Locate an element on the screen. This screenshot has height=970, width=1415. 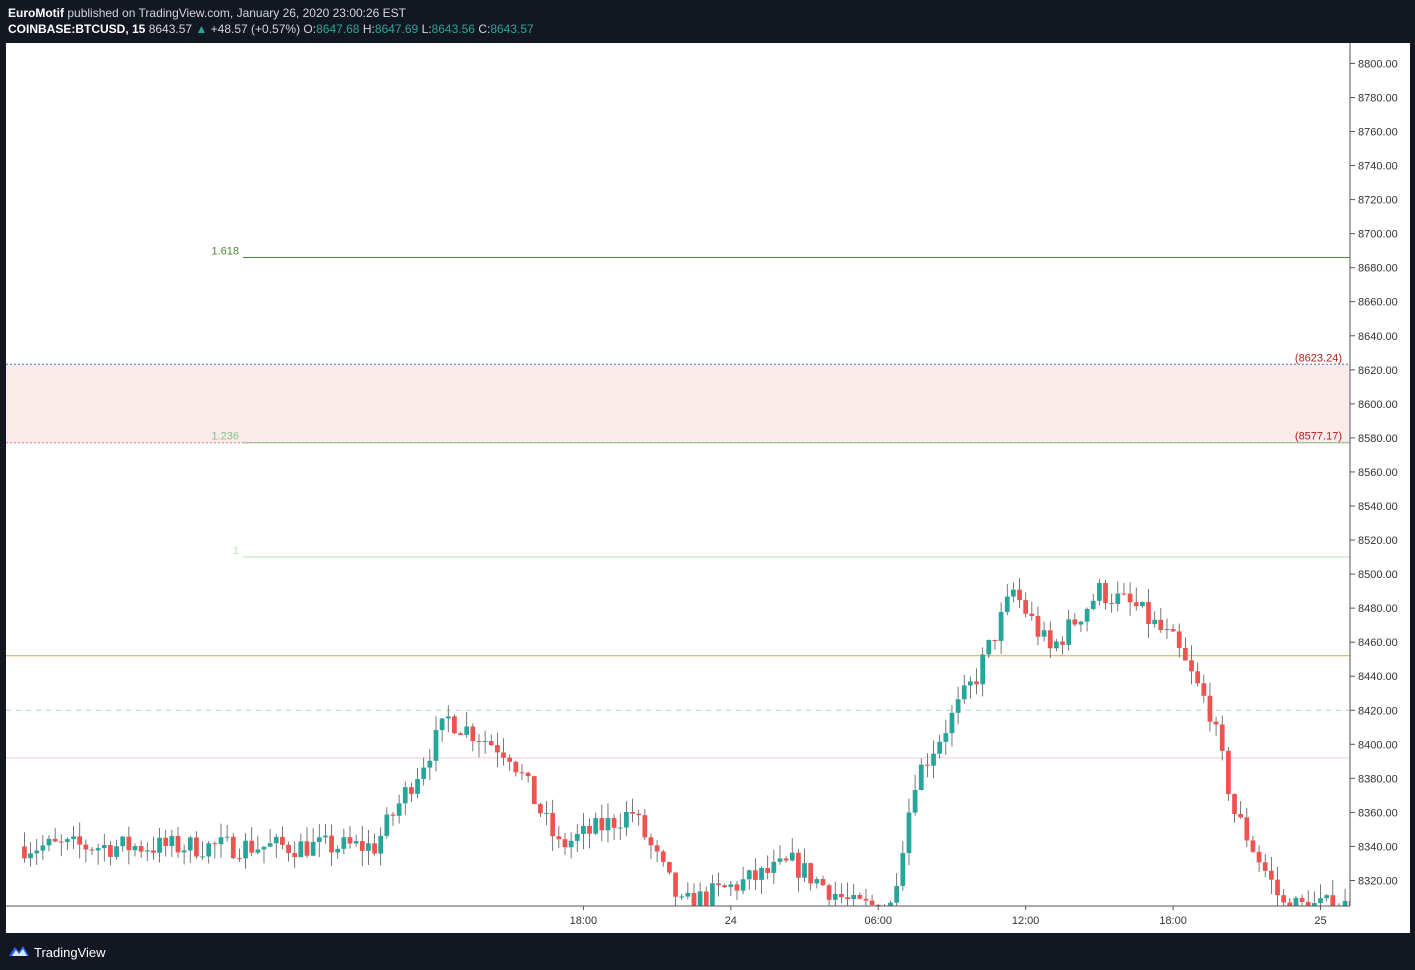
author-name: EuroMotif is located at coordinates (36, 13).